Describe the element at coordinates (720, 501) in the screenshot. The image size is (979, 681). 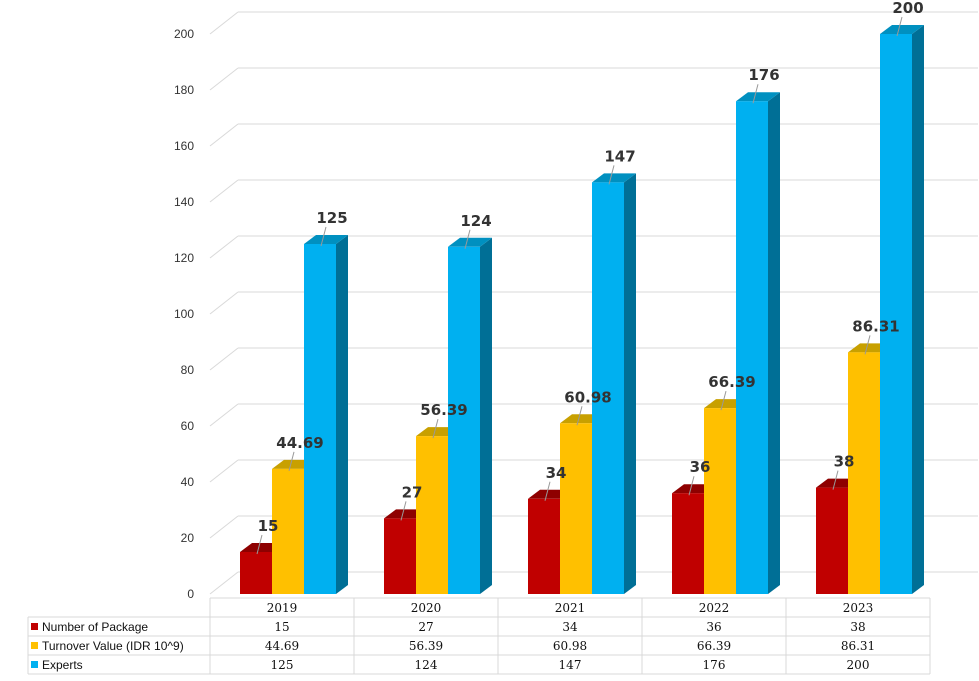
I see `bar-turnover-value-idr-10-9--2022` at that location.